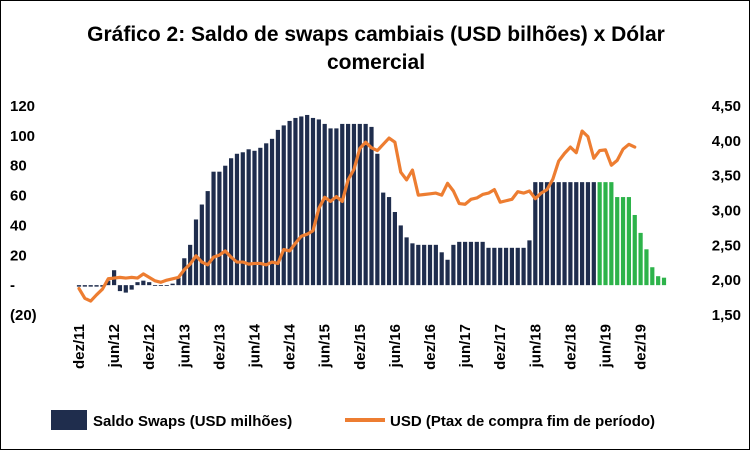  What do you see at coordinates (18, 196) in the screenshot?
I see `y-left-tick-label: 60` at bounding box center [18, 196].